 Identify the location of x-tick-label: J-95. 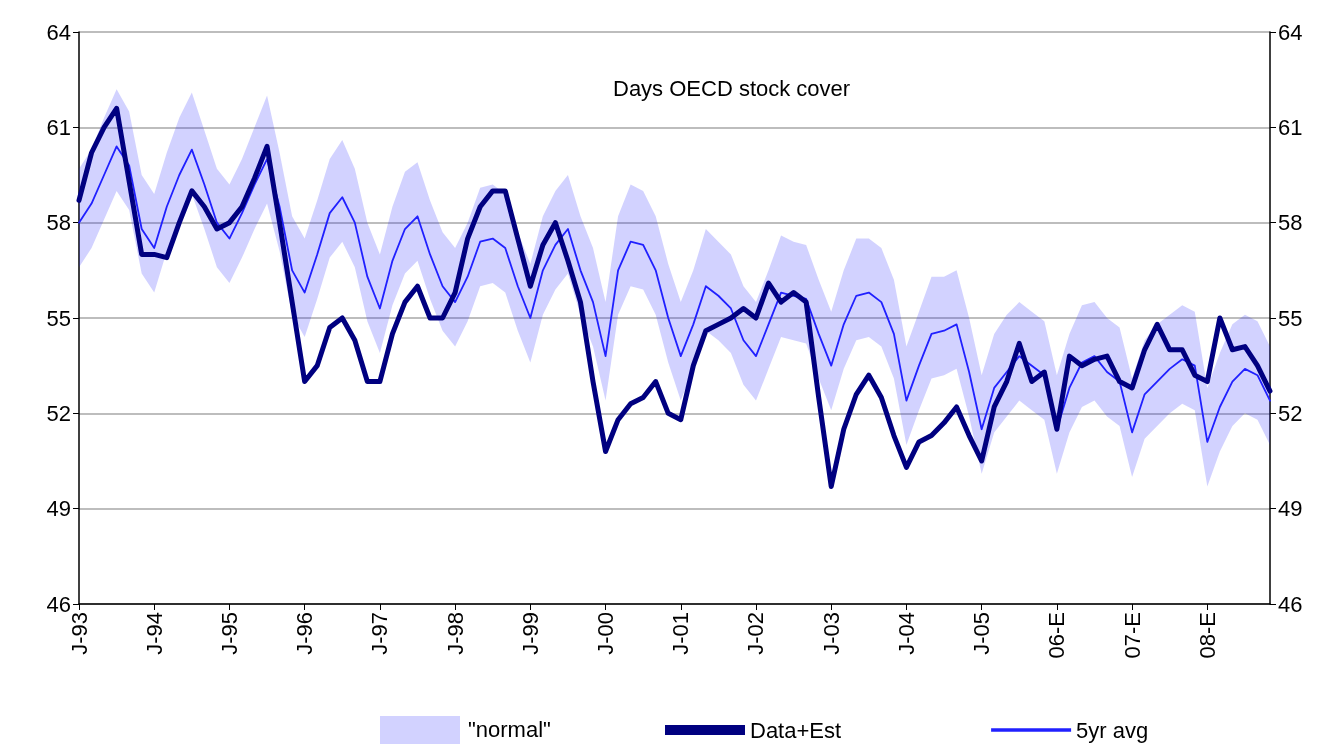
(229, 633).